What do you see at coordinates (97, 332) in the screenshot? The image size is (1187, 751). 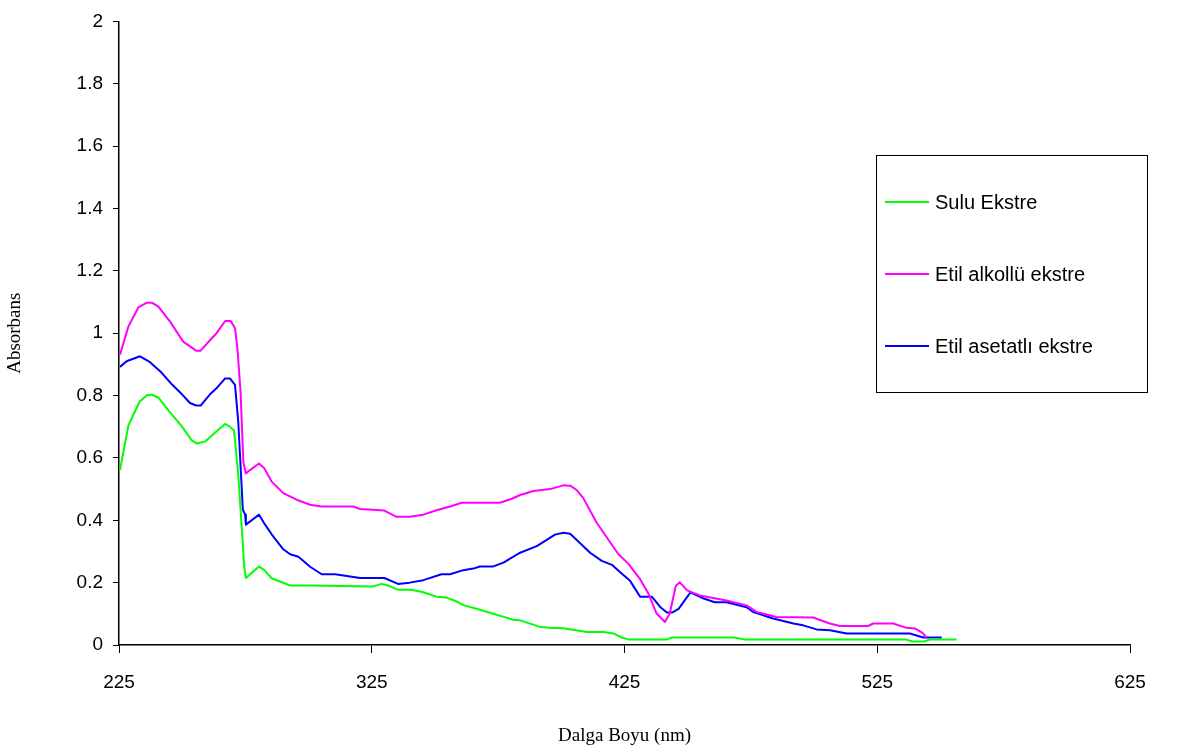 I see `y-tick-label: 1` at bounding box center [97, 332].